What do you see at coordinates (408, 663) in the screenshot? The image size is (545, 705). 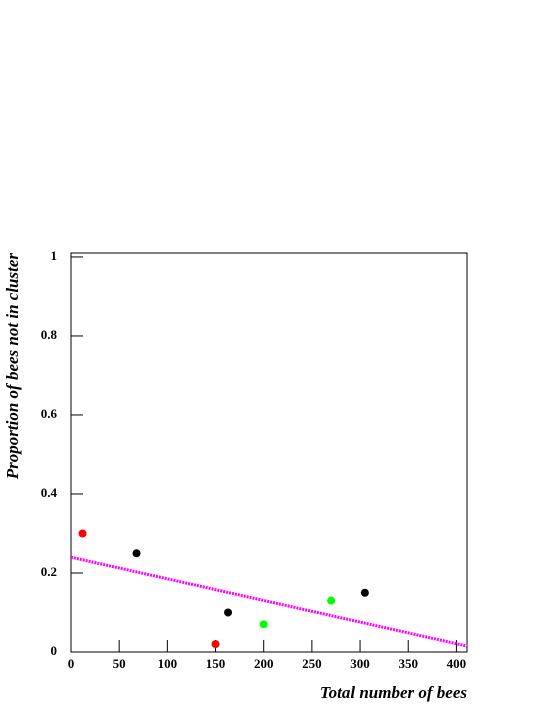 I see `x-tick-label: 350` at bounding box center [408, 663].